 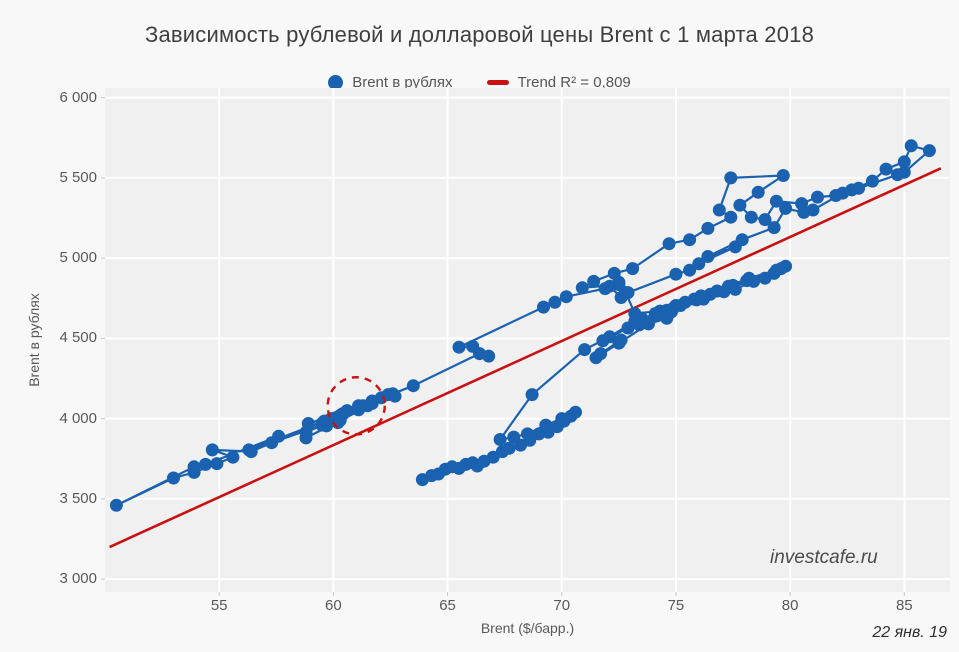 What do you see at coordinates (78, 338) in the screenshot?
I see `y-tick-label: 4 500` at bounding box center [78, 338].